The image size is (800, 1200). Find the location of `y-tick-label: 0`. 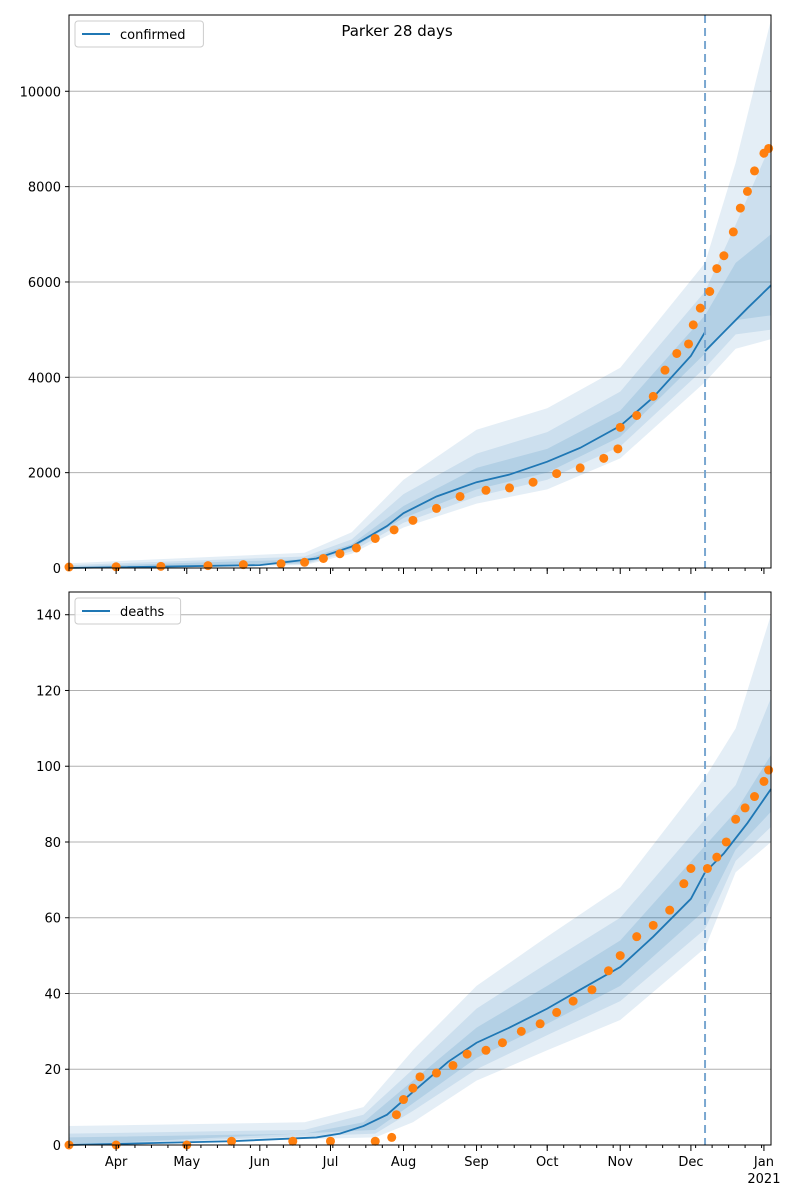

y-tick-label: 0 is located at coordinates (57, 1146).